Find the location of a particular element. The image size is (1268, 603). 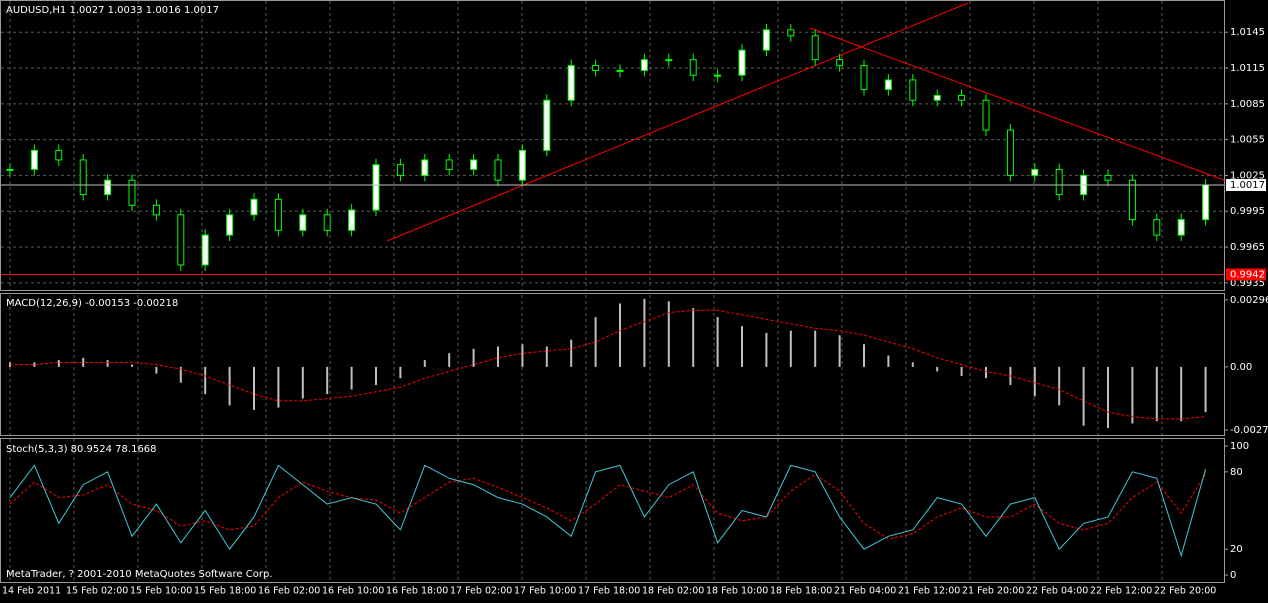

y-tick-label: 20 is located at coordinates (1236, 549).